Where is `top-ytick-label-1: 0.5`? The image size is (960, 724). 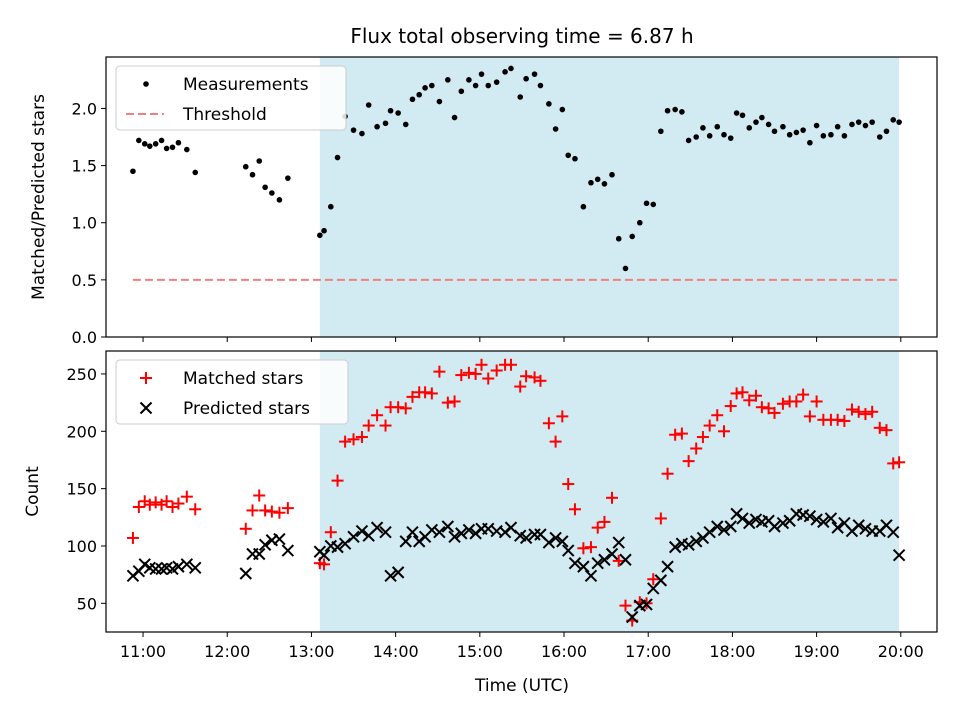 top-ytick-label-1: 0.5 is located at coordinates (84, 280).